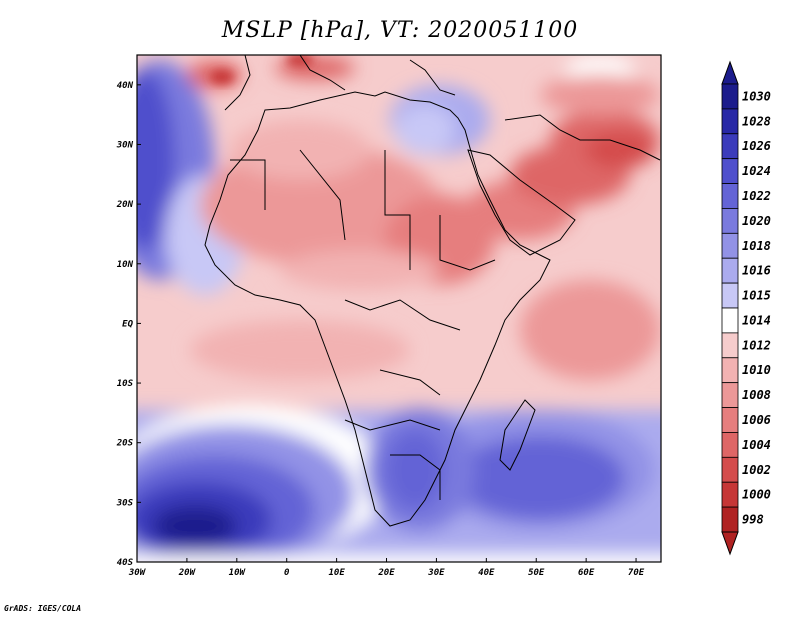 The width and height of the screenshot is (800, 618). I want to click on y-tick-label: 30S, so click(125, 503).